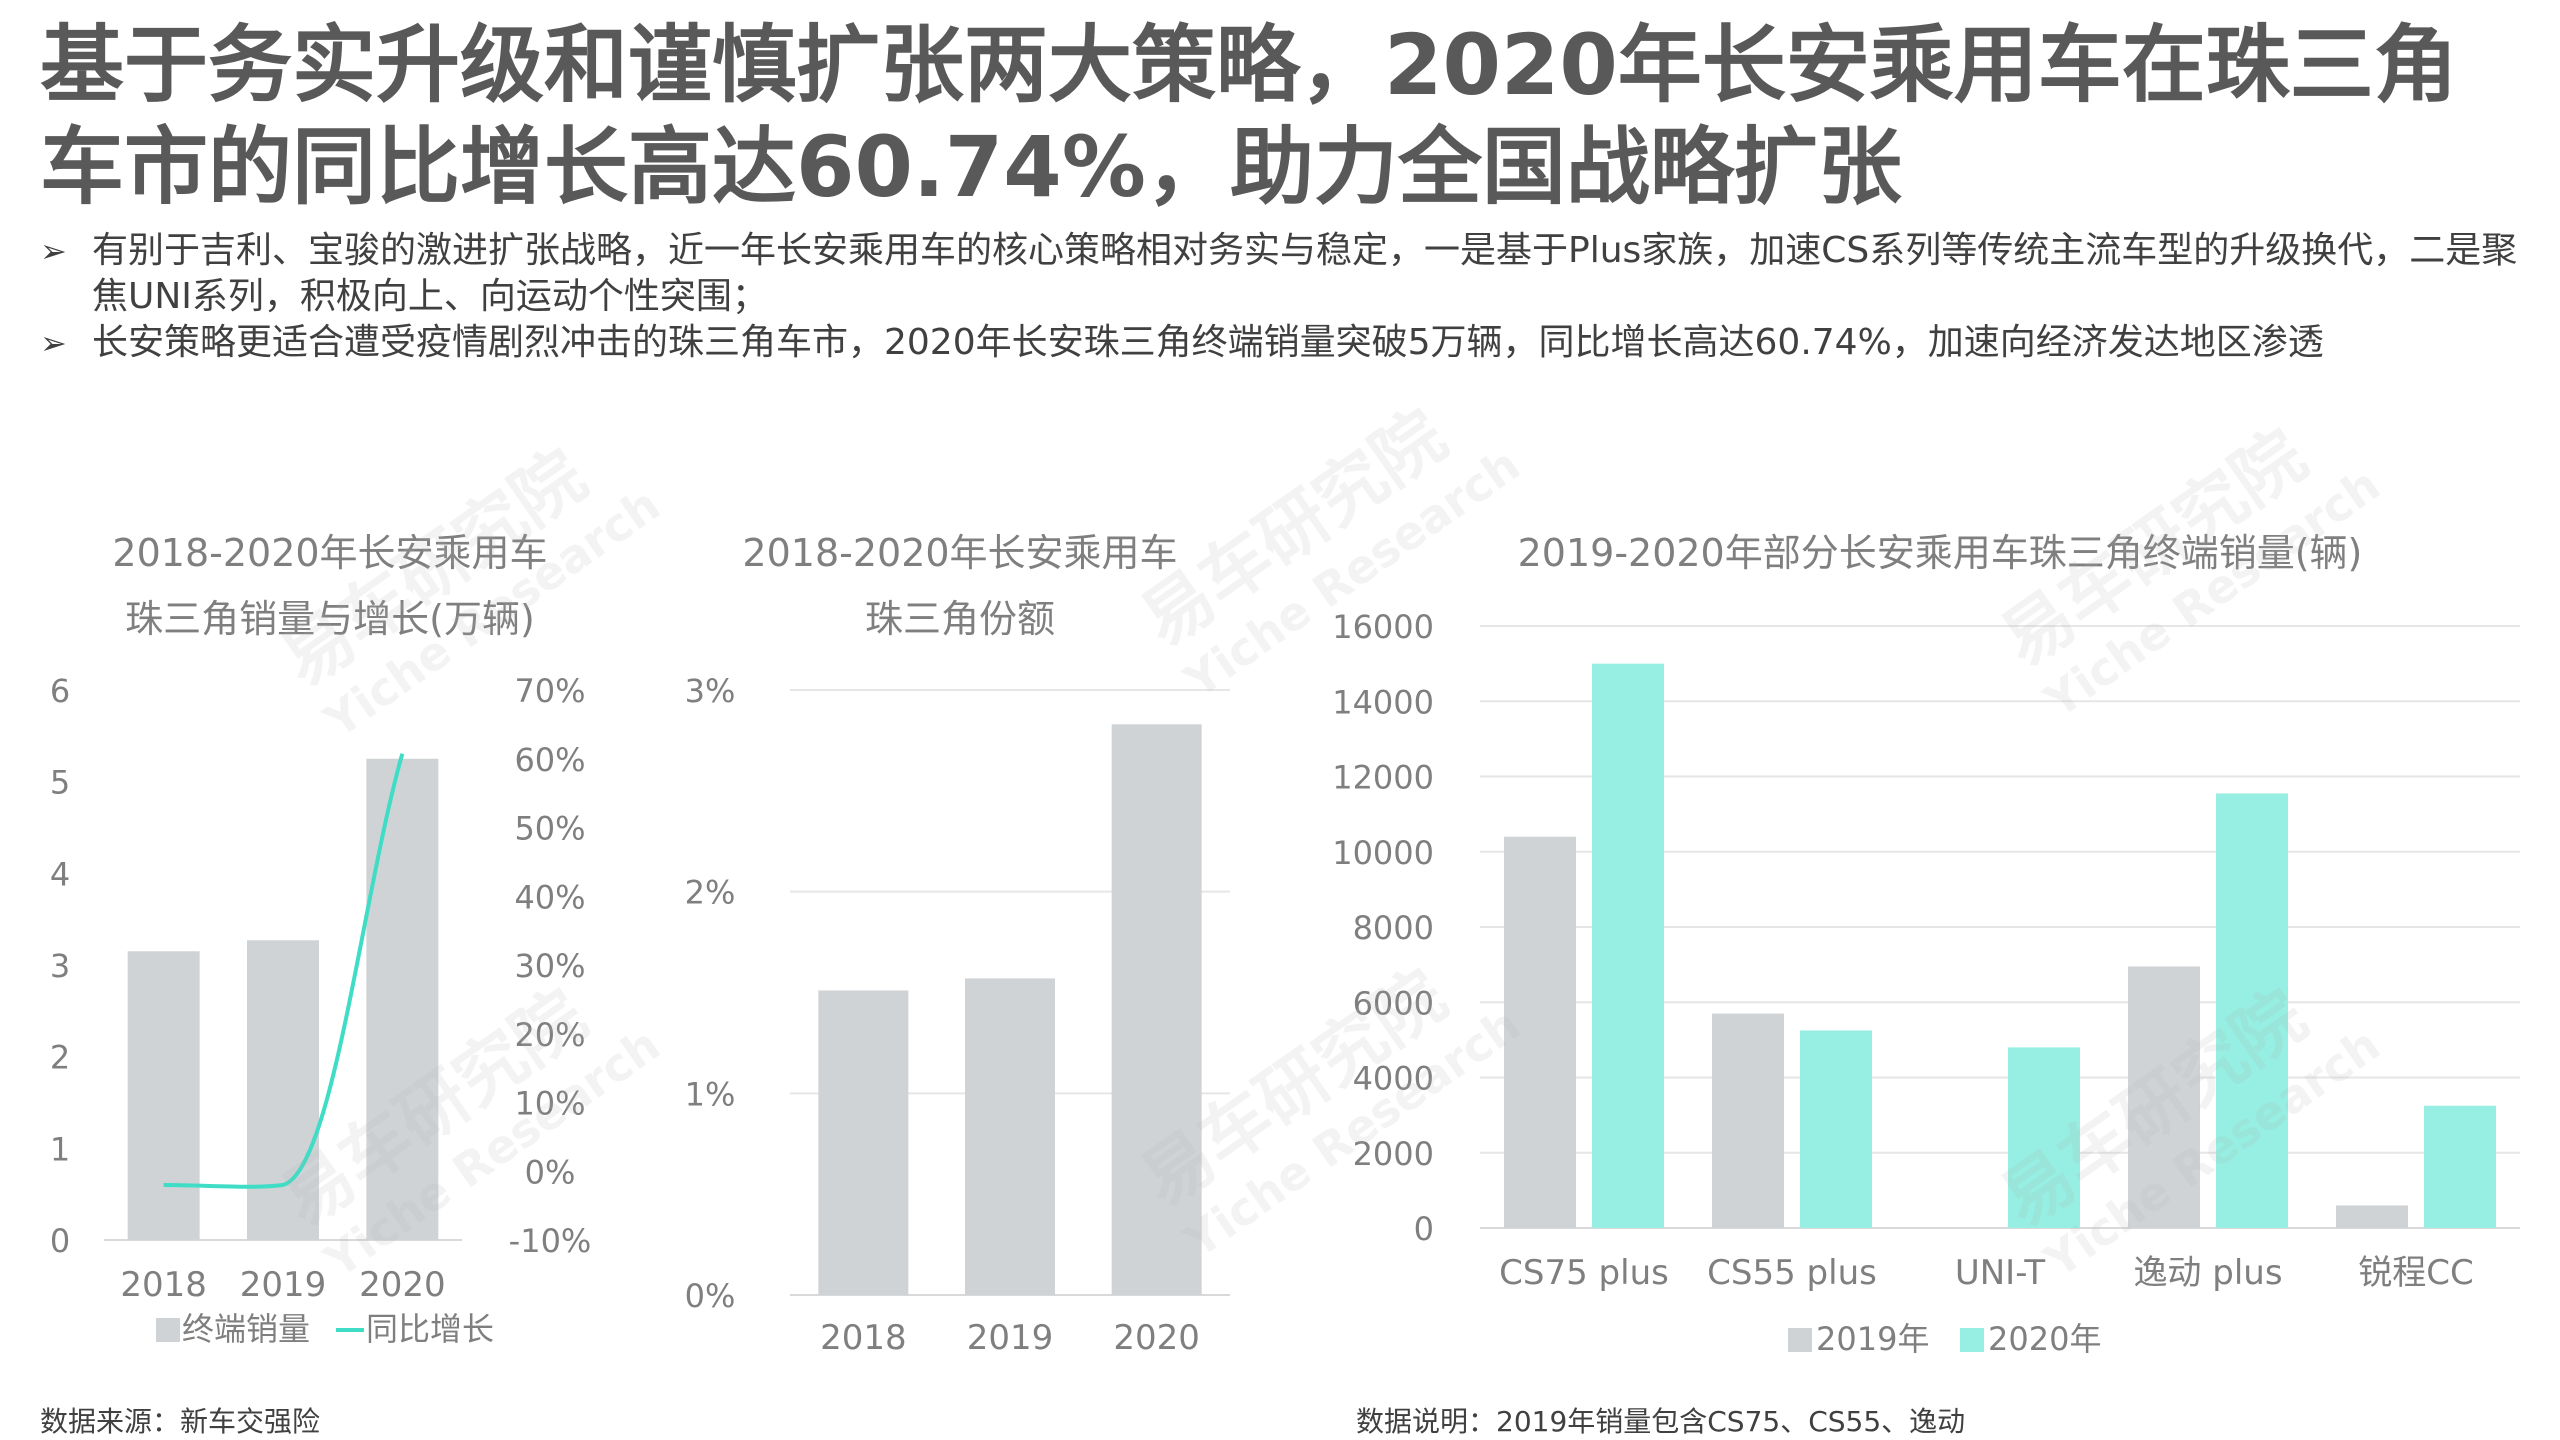 The image size is (2560, 1440). What do you see at coordinates (2252, 1010) in the screenshot?
I see `bar-2020年-逸动 plus` at bounding box center [2252, 1010].